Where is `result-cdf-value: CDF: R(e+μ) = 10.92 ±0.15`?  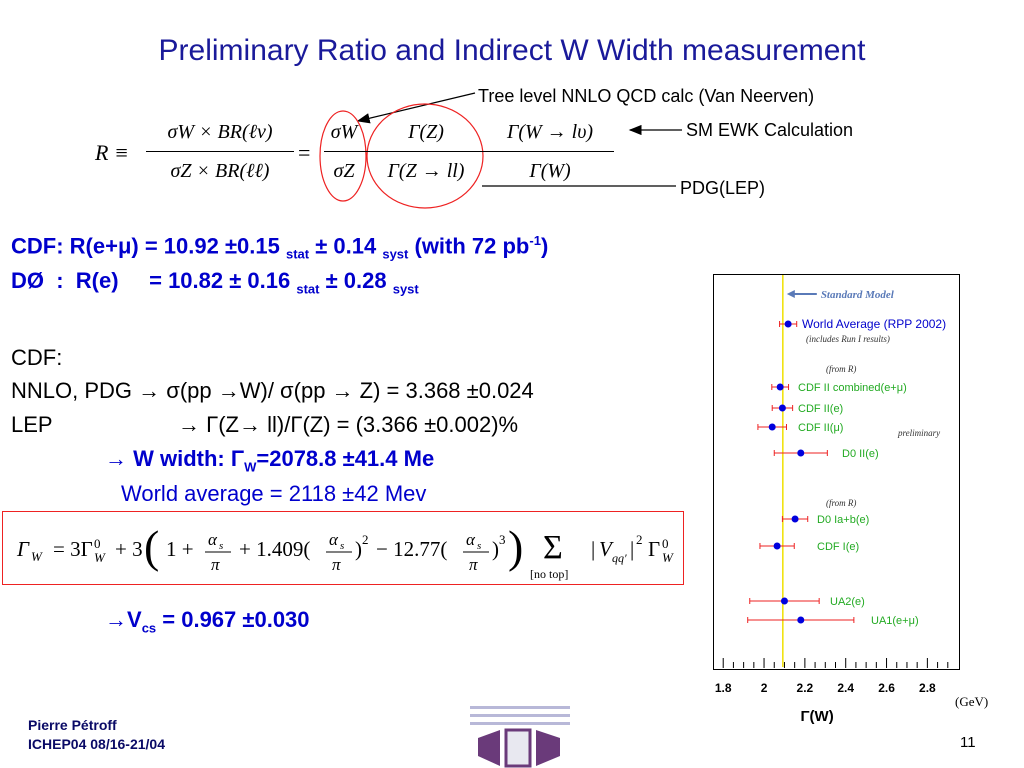 result-cdf-value: CDF: R(e+μ) = 10.92 ±0.15 is located at coordinates (148, 246).